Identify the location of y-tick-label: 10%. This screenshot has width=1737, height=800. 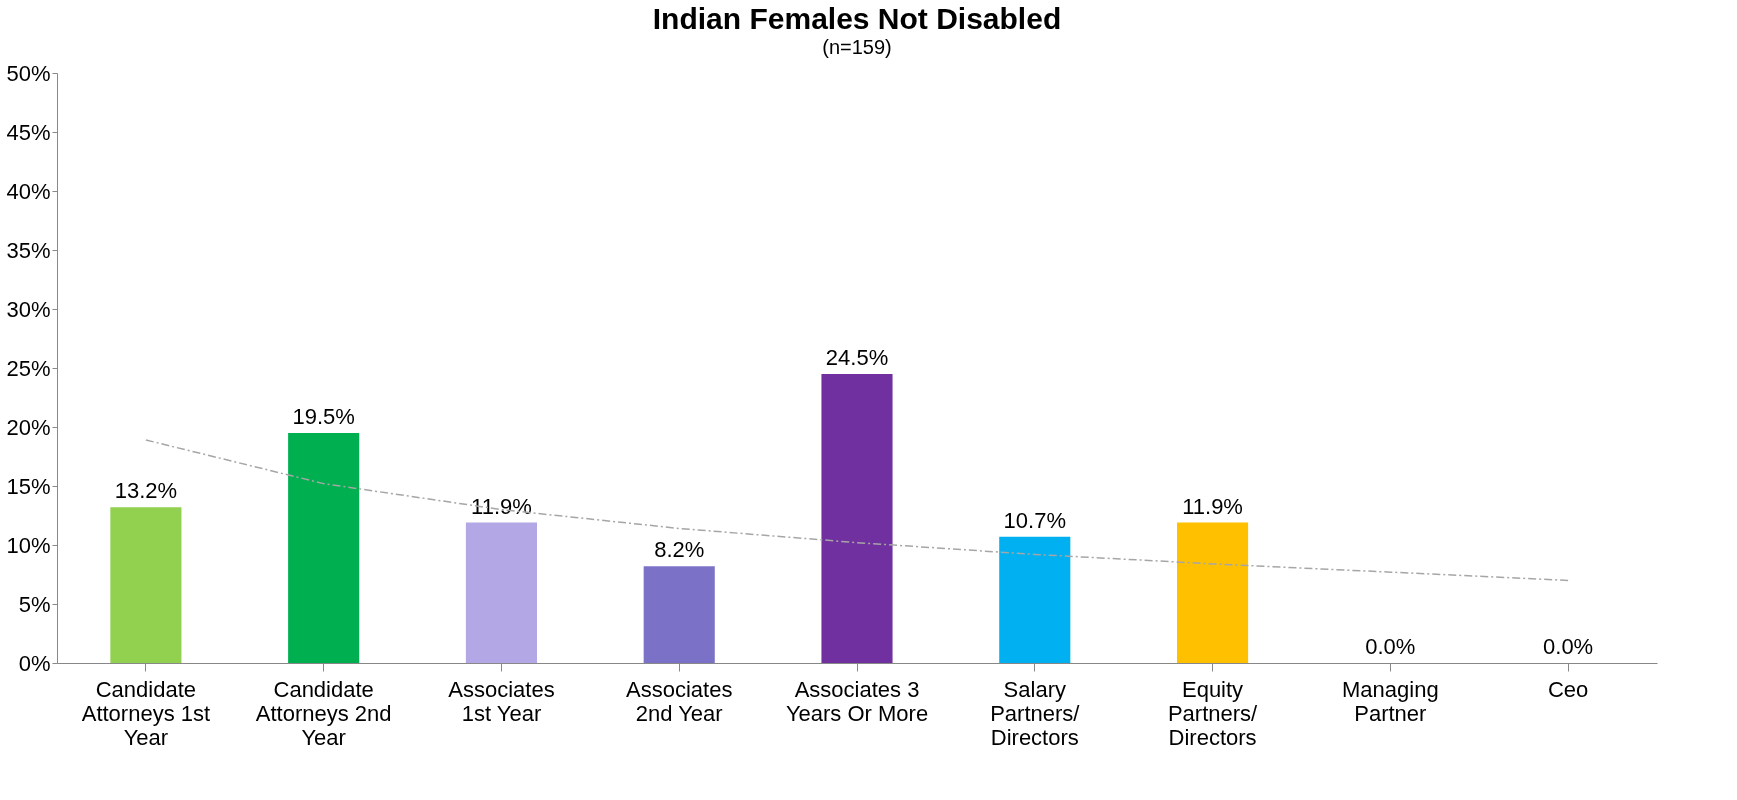
(28, 545).